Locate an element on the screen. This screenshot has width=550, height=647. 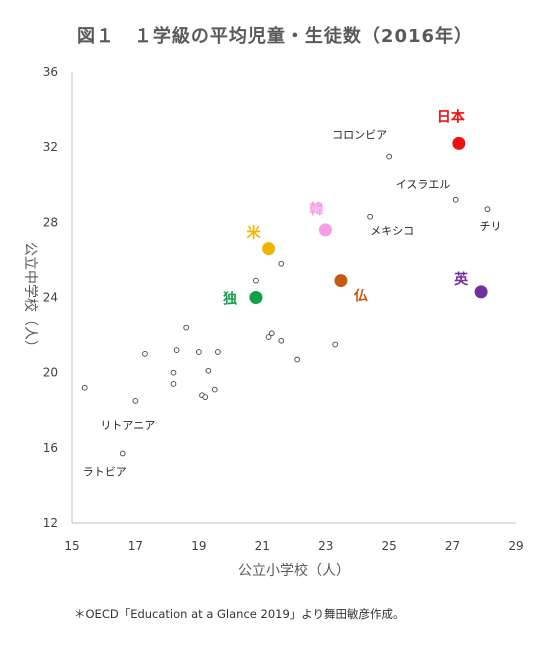
x-tick-labels: 15 17 19 21 23 25 27 29 is located at coordinates (293, 546).